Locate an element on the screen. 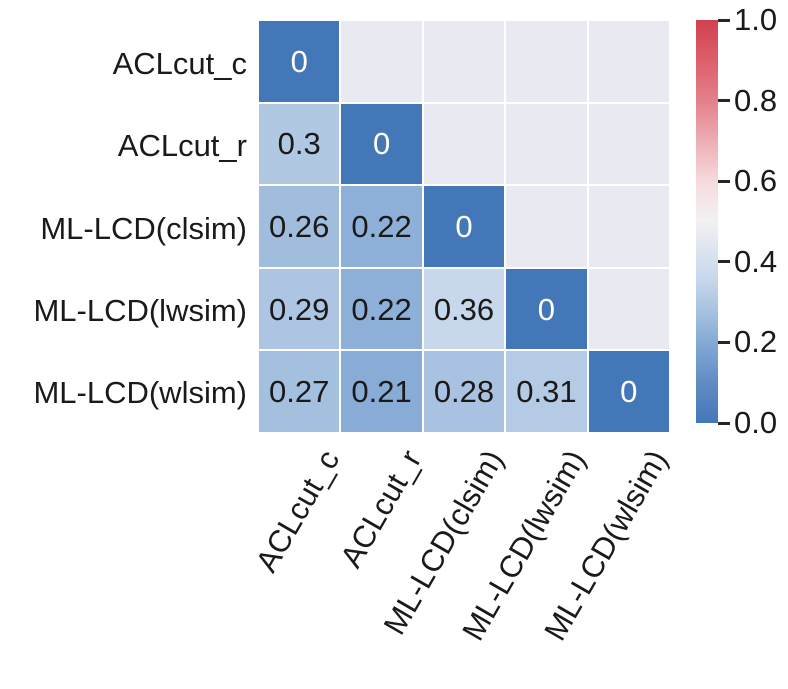  colorbar-tick-label: 0.6 is located at coordinates (756, 181).